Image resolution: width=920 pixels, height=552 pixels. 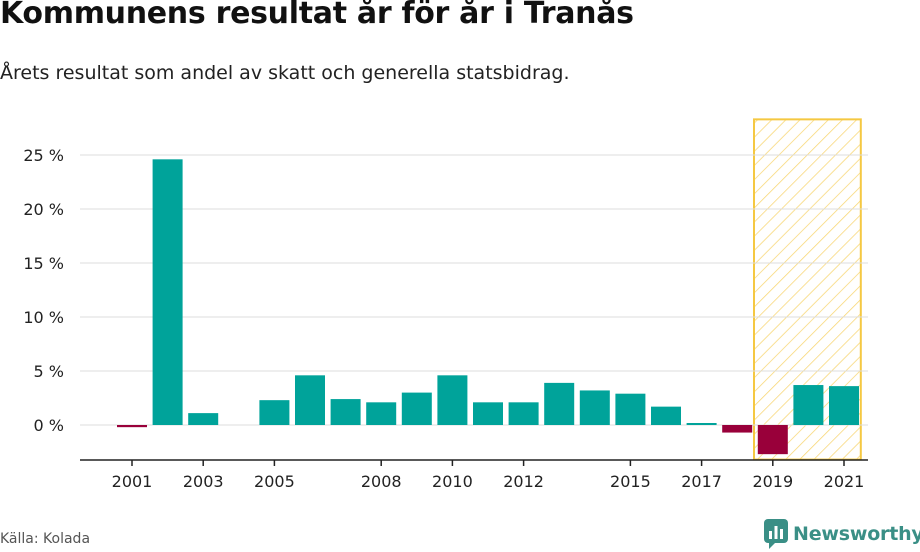 What do you see at coordinates (856, 534) in the screenshot?
I see `brand-name: Newsworthy` at bounding box center [856, 534].